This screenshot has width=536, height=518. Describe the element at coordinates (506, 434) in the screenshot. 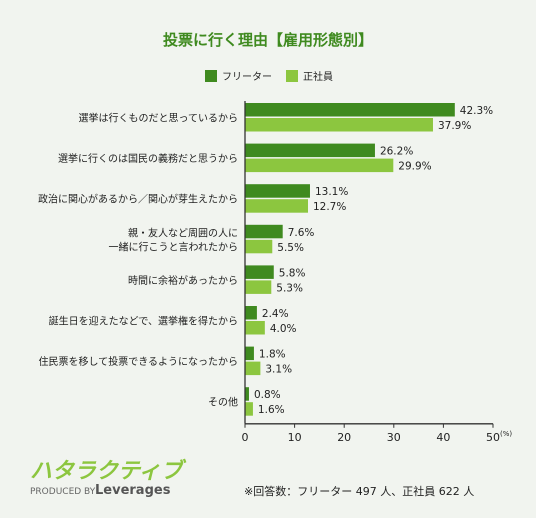

I see `x-axis-unit: (%)` at that location.